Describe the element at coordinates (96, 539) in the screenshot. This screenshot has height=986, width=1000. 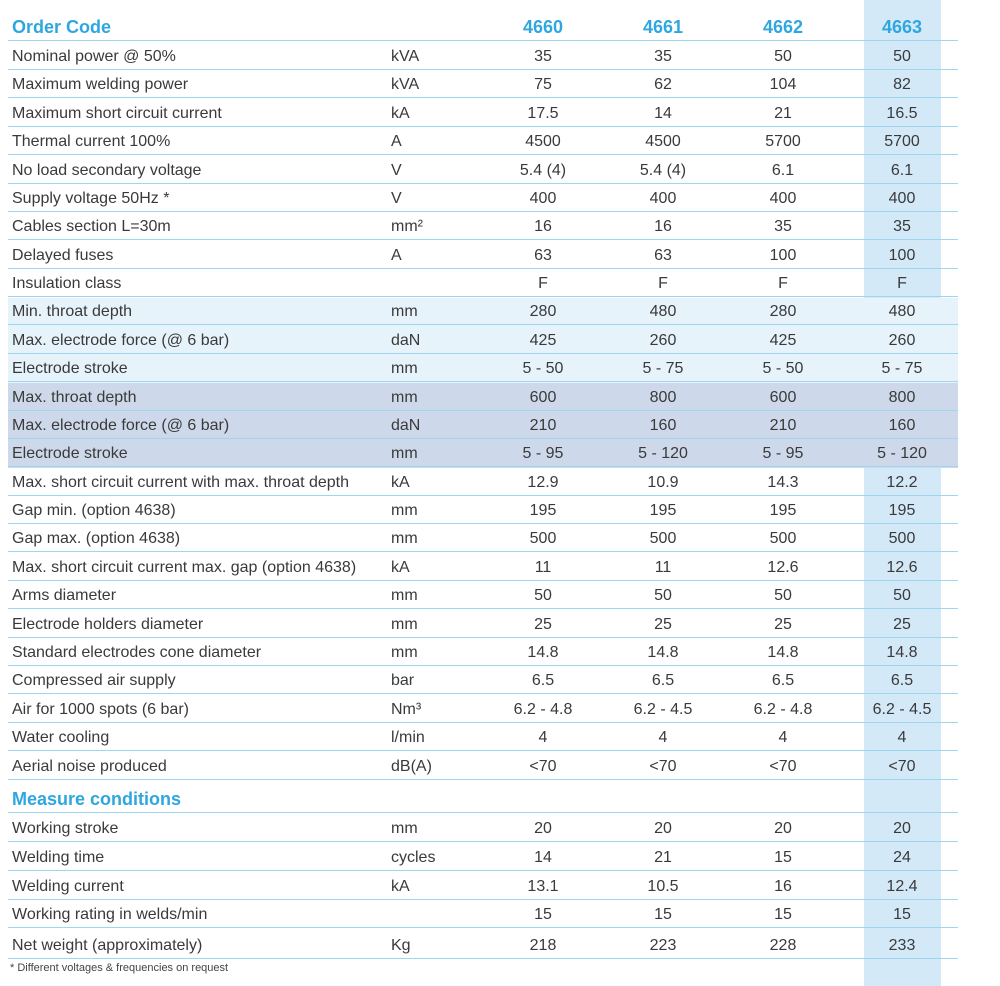
I see `spec-label: Gap max. (option 4638)` at that location.